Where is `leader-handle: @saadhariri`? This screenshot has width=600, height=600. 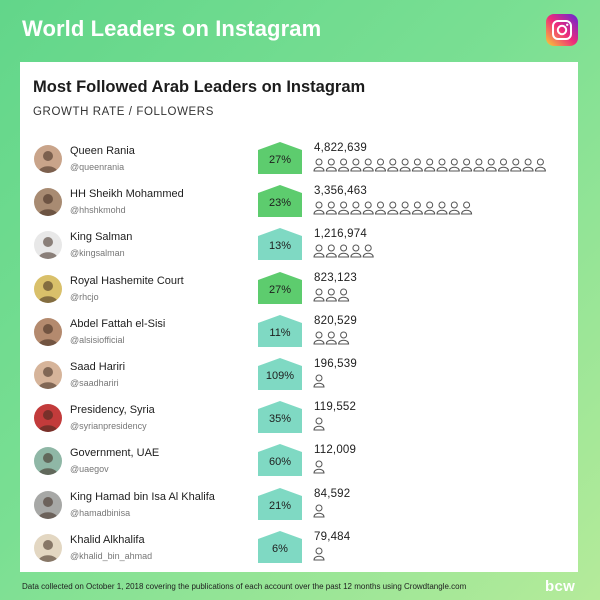
leader-handle: @saadhariri is located at coordinates (94, 383).